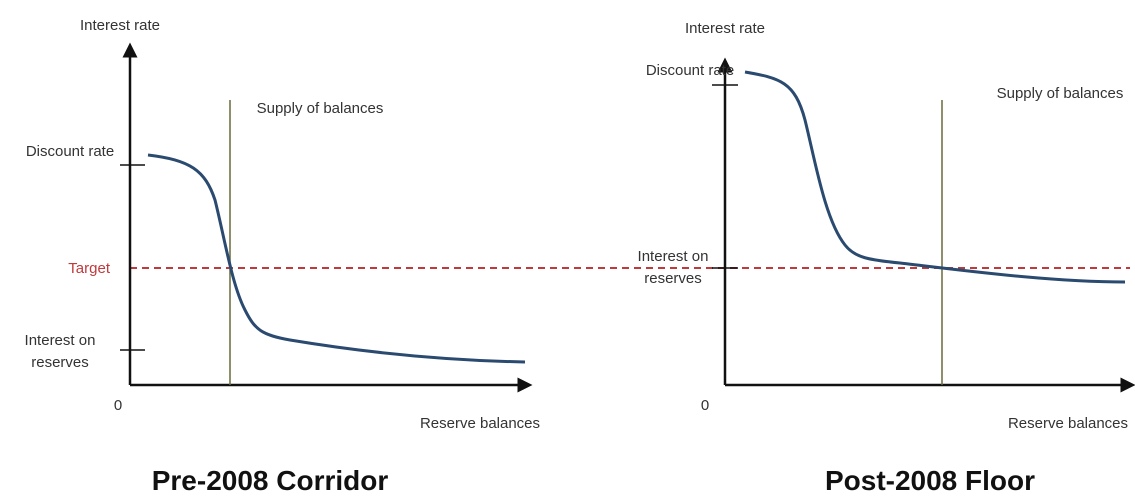 This screenshot has width=1135, height=497. What do you see at coordinates (89, 268) in the screenshot?
I see `target-label: Target` at bounding box center [89, 268].